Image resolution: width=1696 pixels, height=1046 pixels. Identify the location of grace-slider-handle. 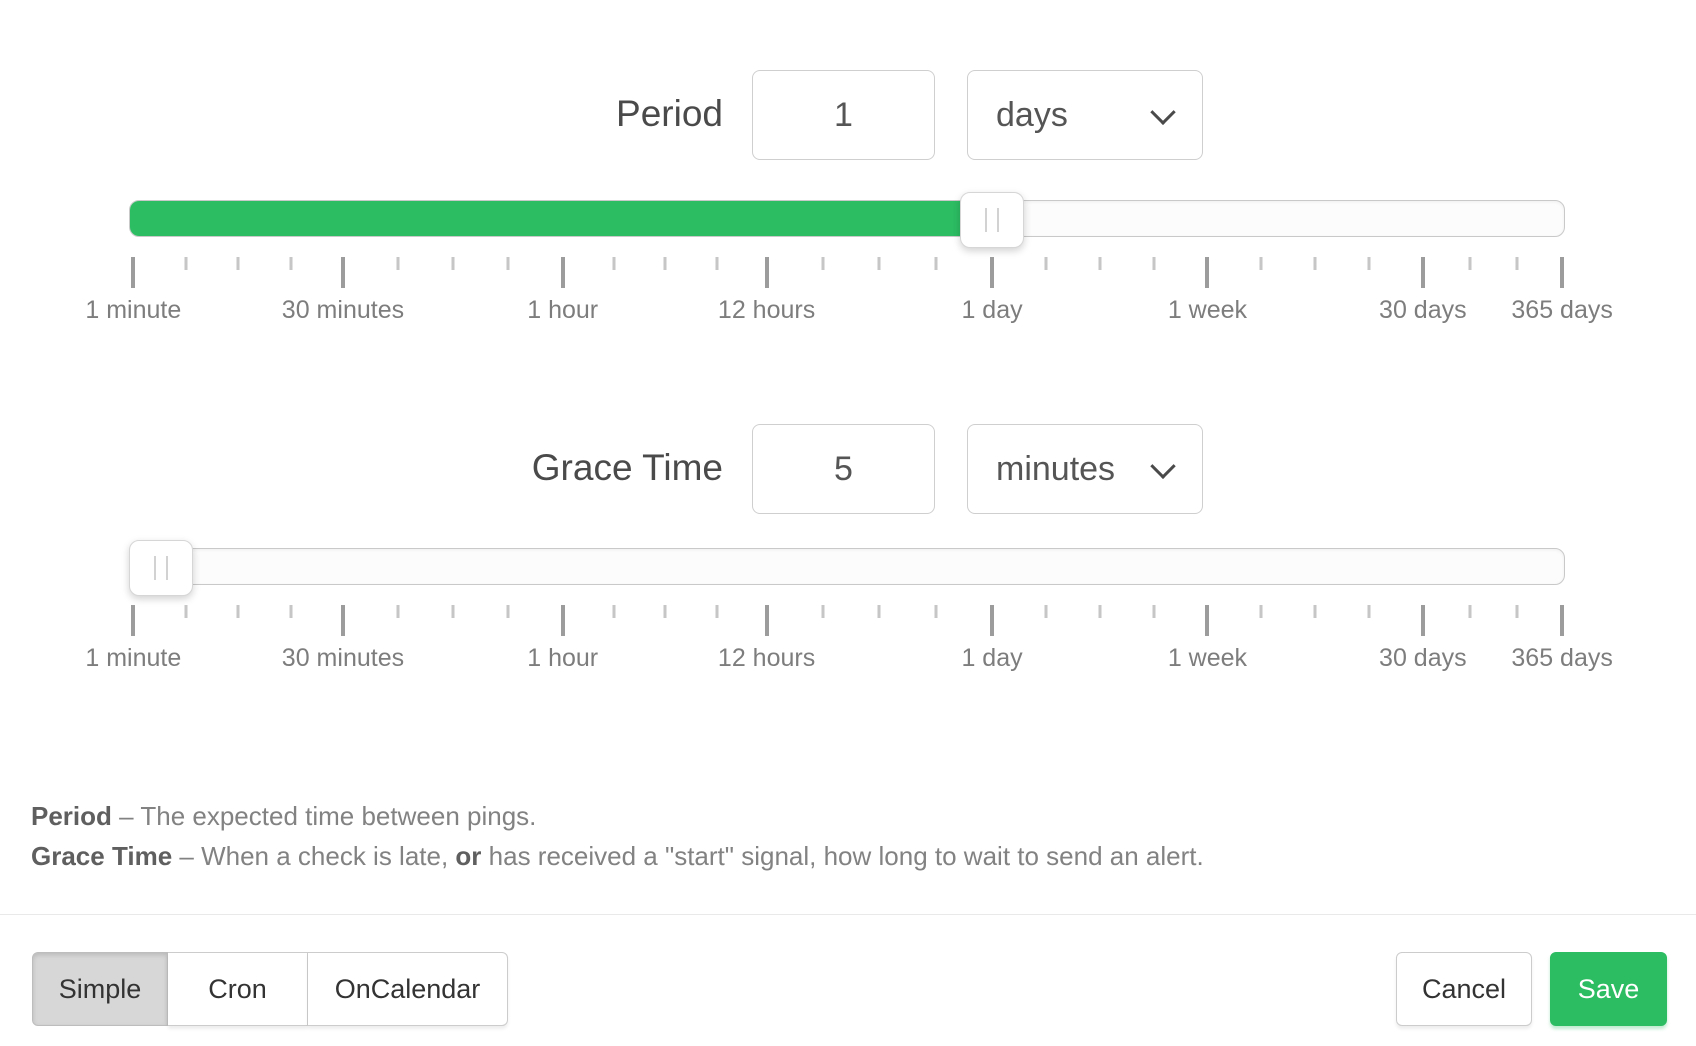
(160, 568).